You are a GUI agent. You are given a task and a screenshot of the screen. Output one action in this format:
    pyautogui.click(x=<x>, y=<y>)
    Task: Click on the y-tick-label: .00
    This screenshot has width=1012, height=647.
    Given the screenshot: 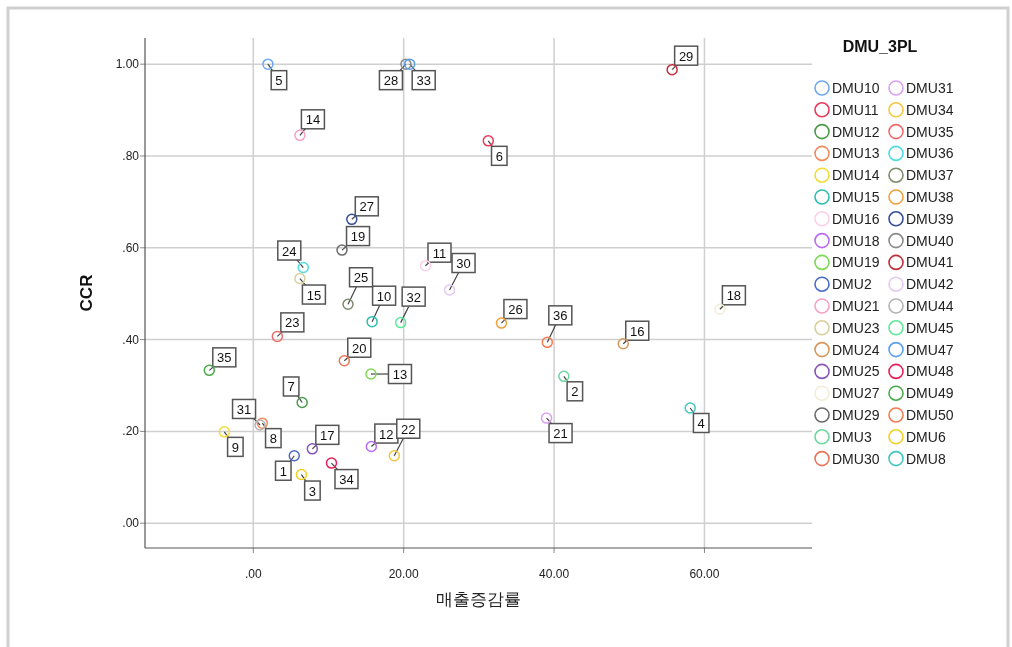 What is the action you would take?
    pyautogui.click(x=131, y=523)
    